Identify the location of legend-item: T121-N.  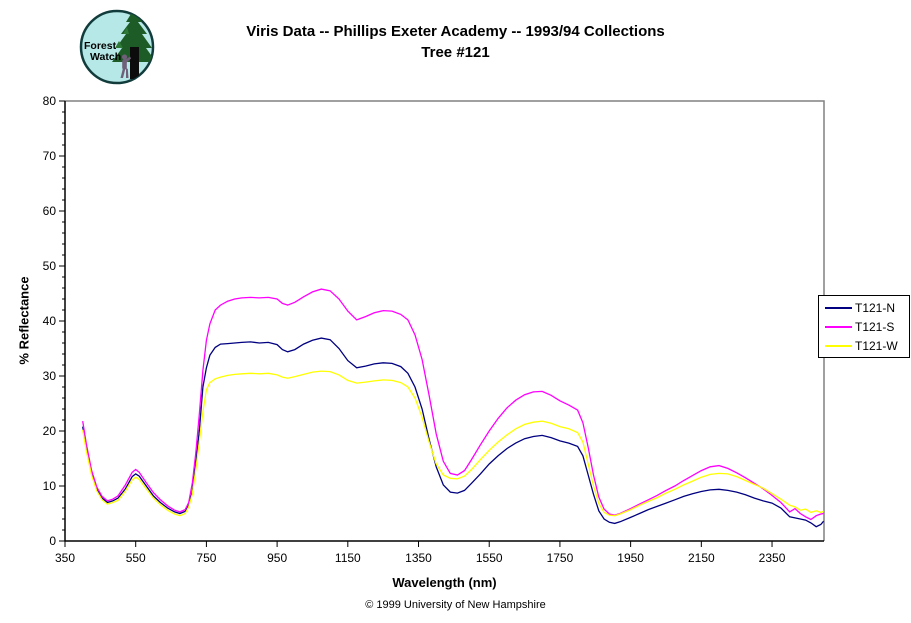
(867, 307).